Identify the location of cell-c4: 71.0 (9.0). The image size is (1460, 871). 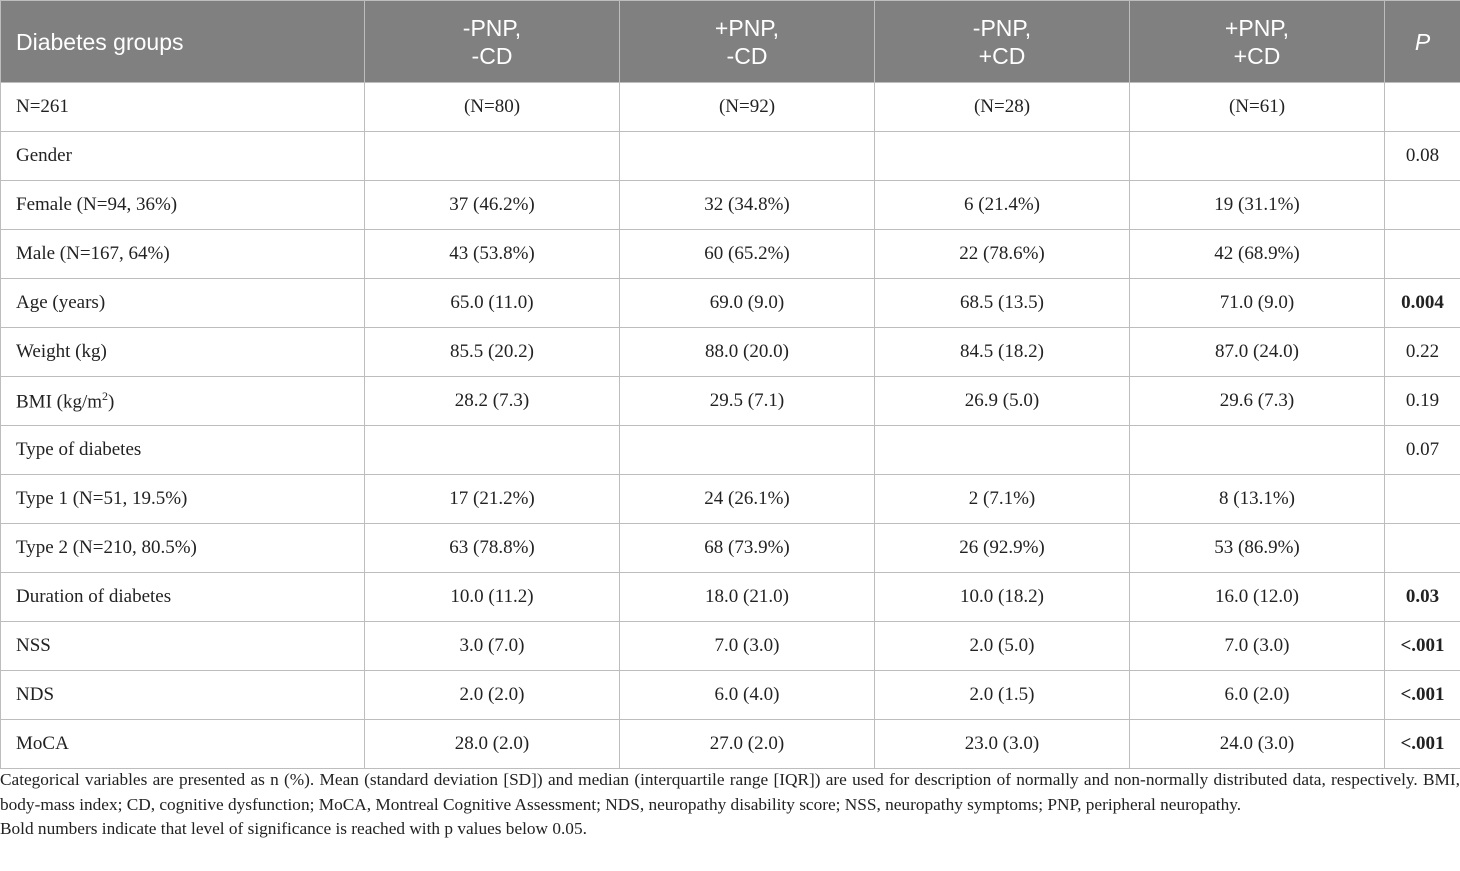
(1257, 303).